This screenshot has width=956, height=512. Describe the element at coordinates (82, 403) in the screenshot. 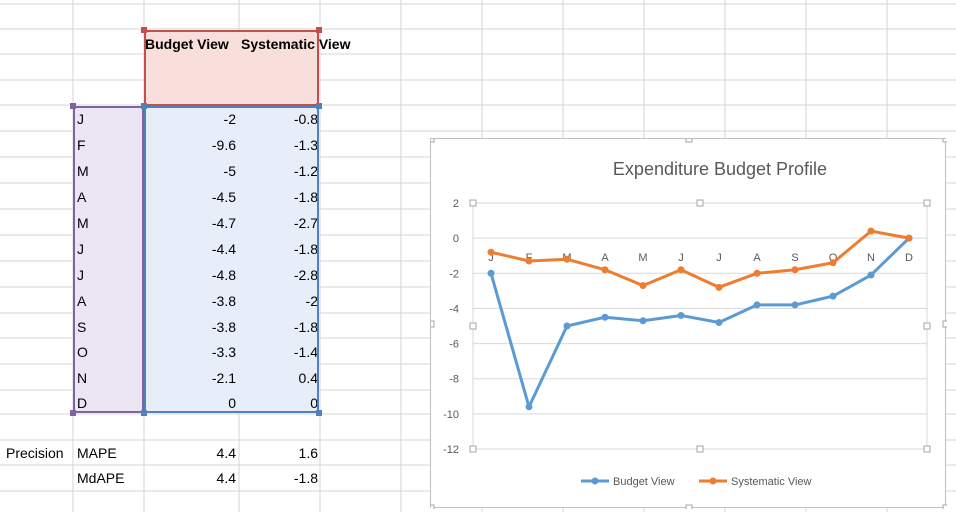

I see `month-label-cell: D` at that location.